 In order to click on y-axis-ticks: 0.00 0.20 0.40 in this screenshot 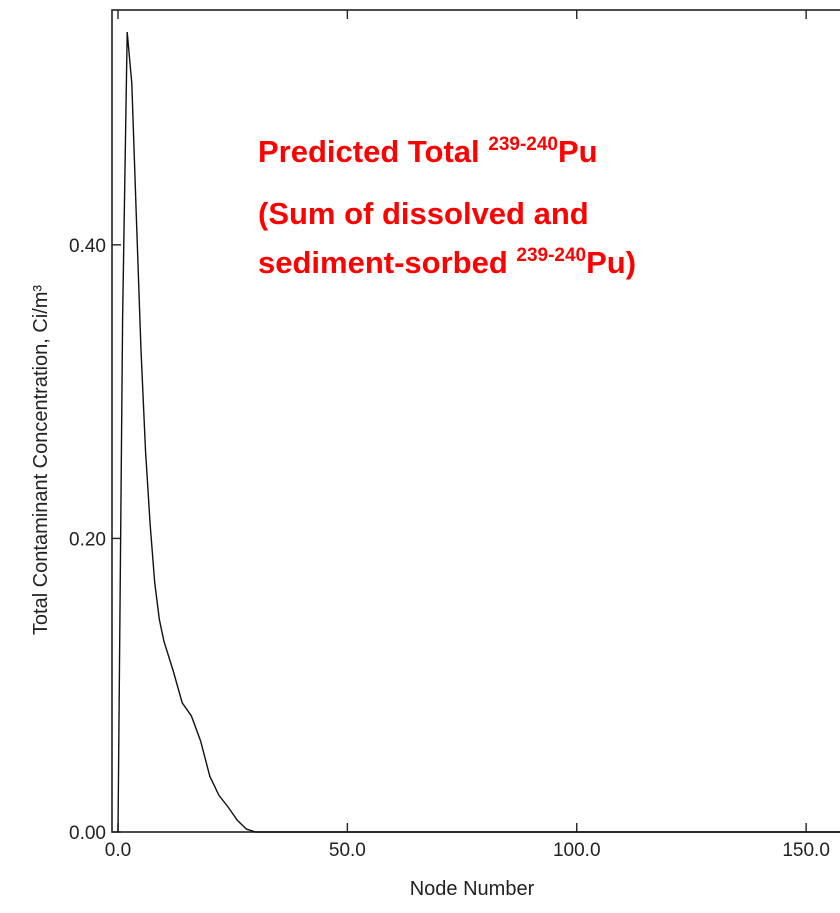, I will do `click(95, 540)`.